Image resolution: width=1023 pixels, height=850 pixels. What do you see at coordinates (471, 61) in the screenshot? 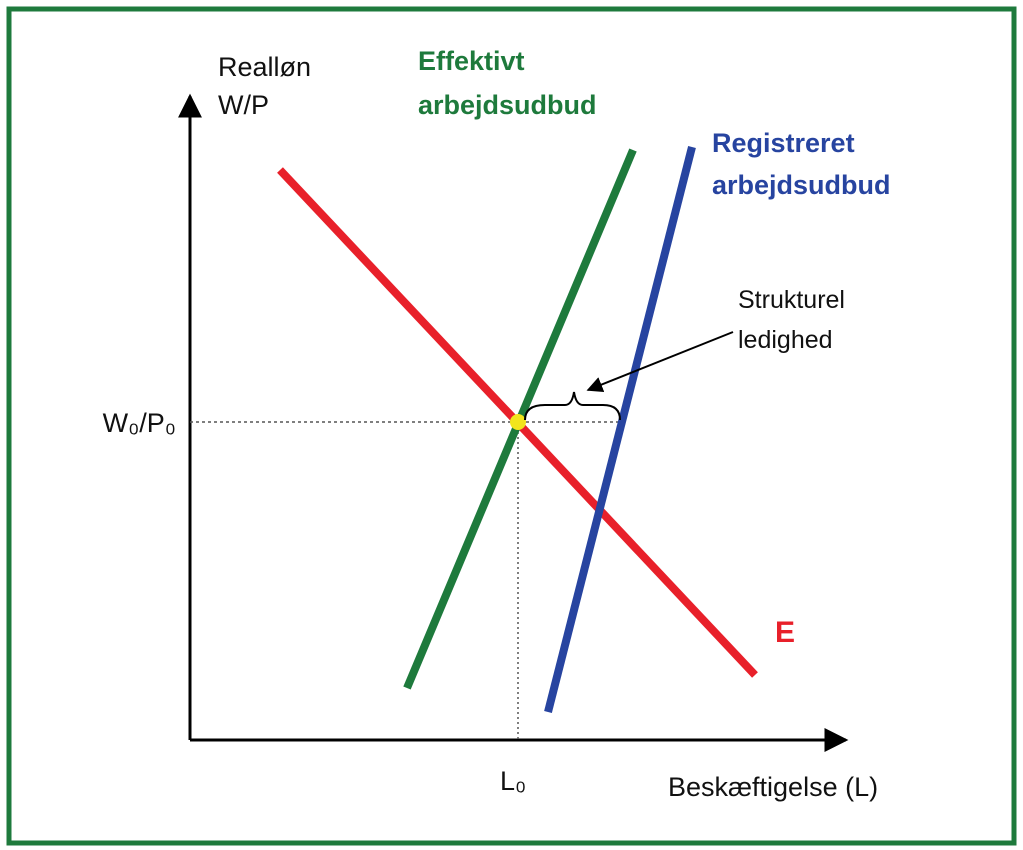
I see `curve-label: Effektivt` at bounding box center [471, 61].